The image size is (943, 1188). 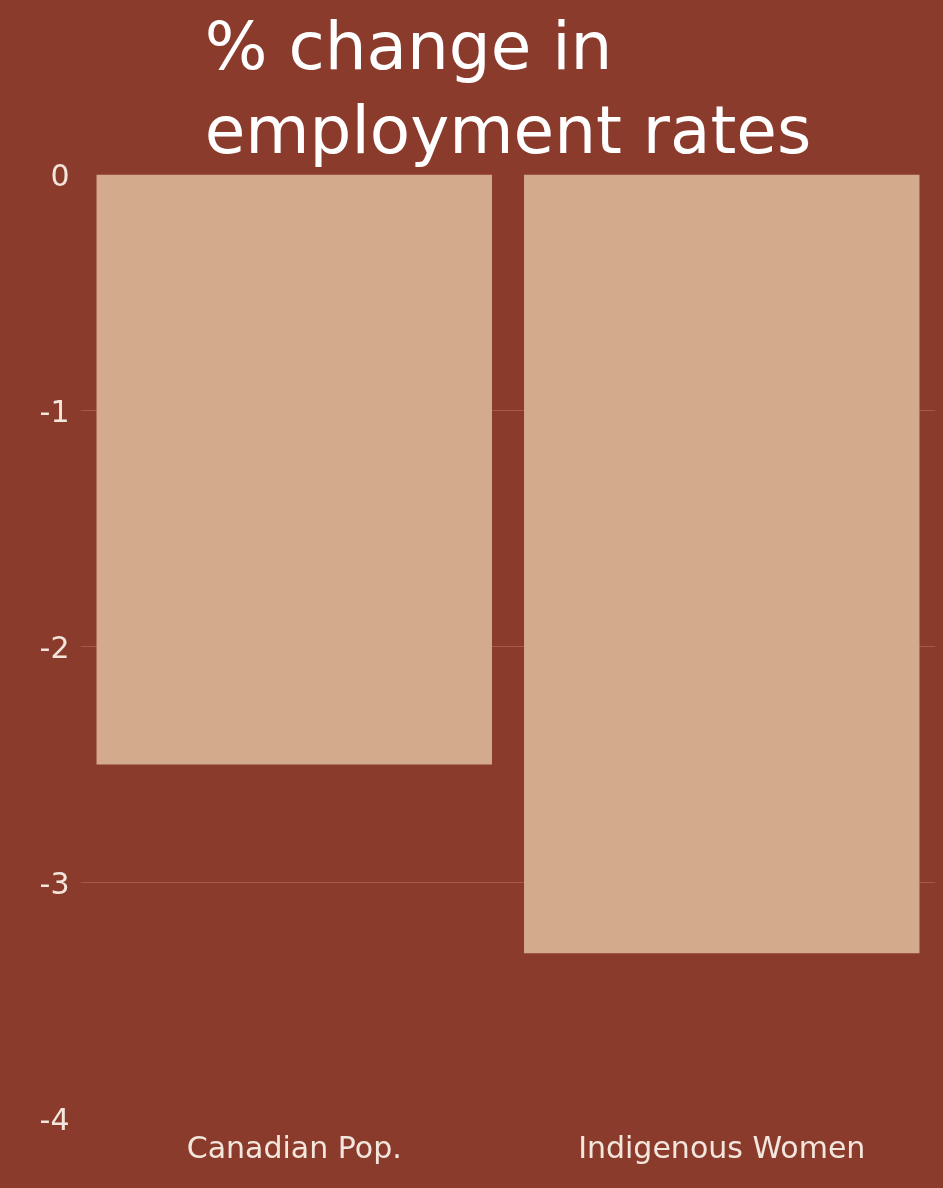 What do you see at coordinates (54, 411) in the screenshot?
I see `y-tick-label: -1` at bounding box center [54, 411].